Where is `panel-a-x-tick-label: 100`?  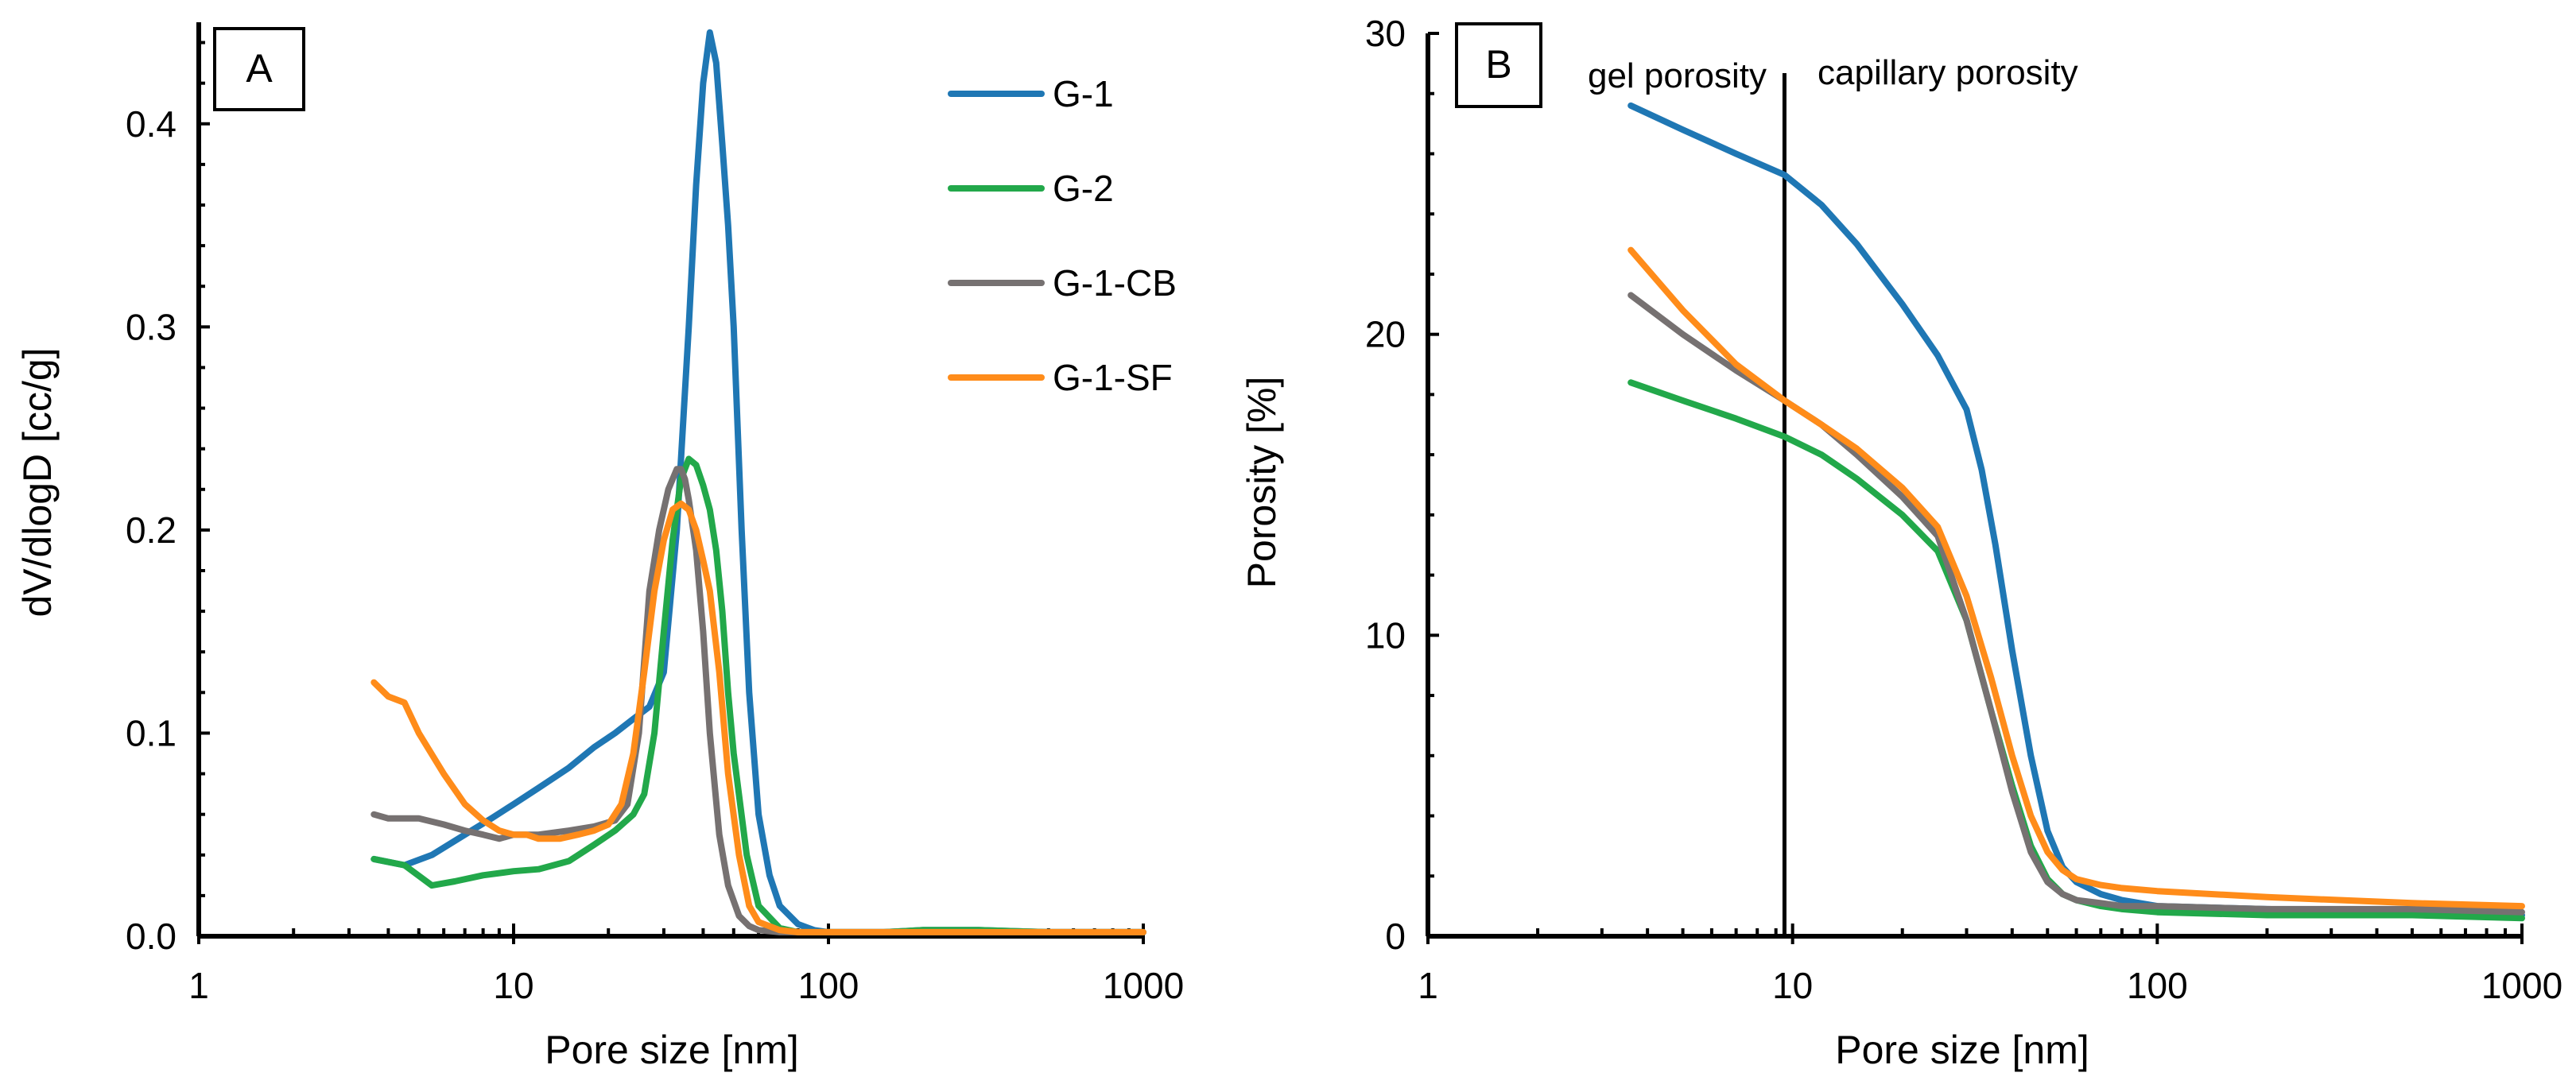 panel-a-x-tick-label: 100 is located at coordinates (829, 985).